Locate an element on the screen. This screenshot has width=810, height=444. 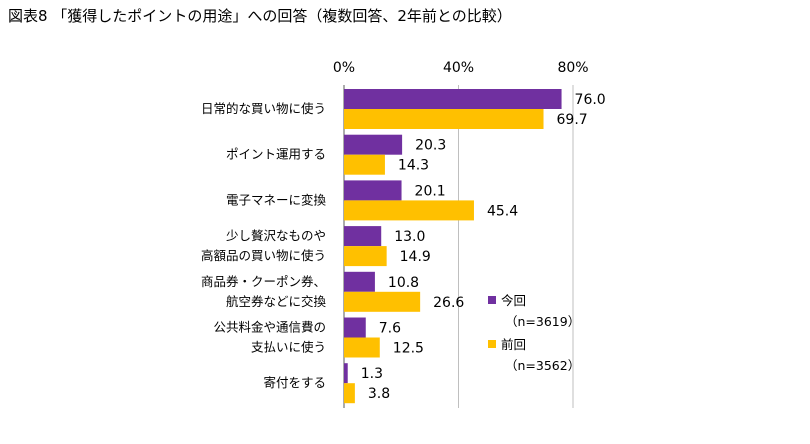
legend-label: 前回 is located at coordinates (513, 344).